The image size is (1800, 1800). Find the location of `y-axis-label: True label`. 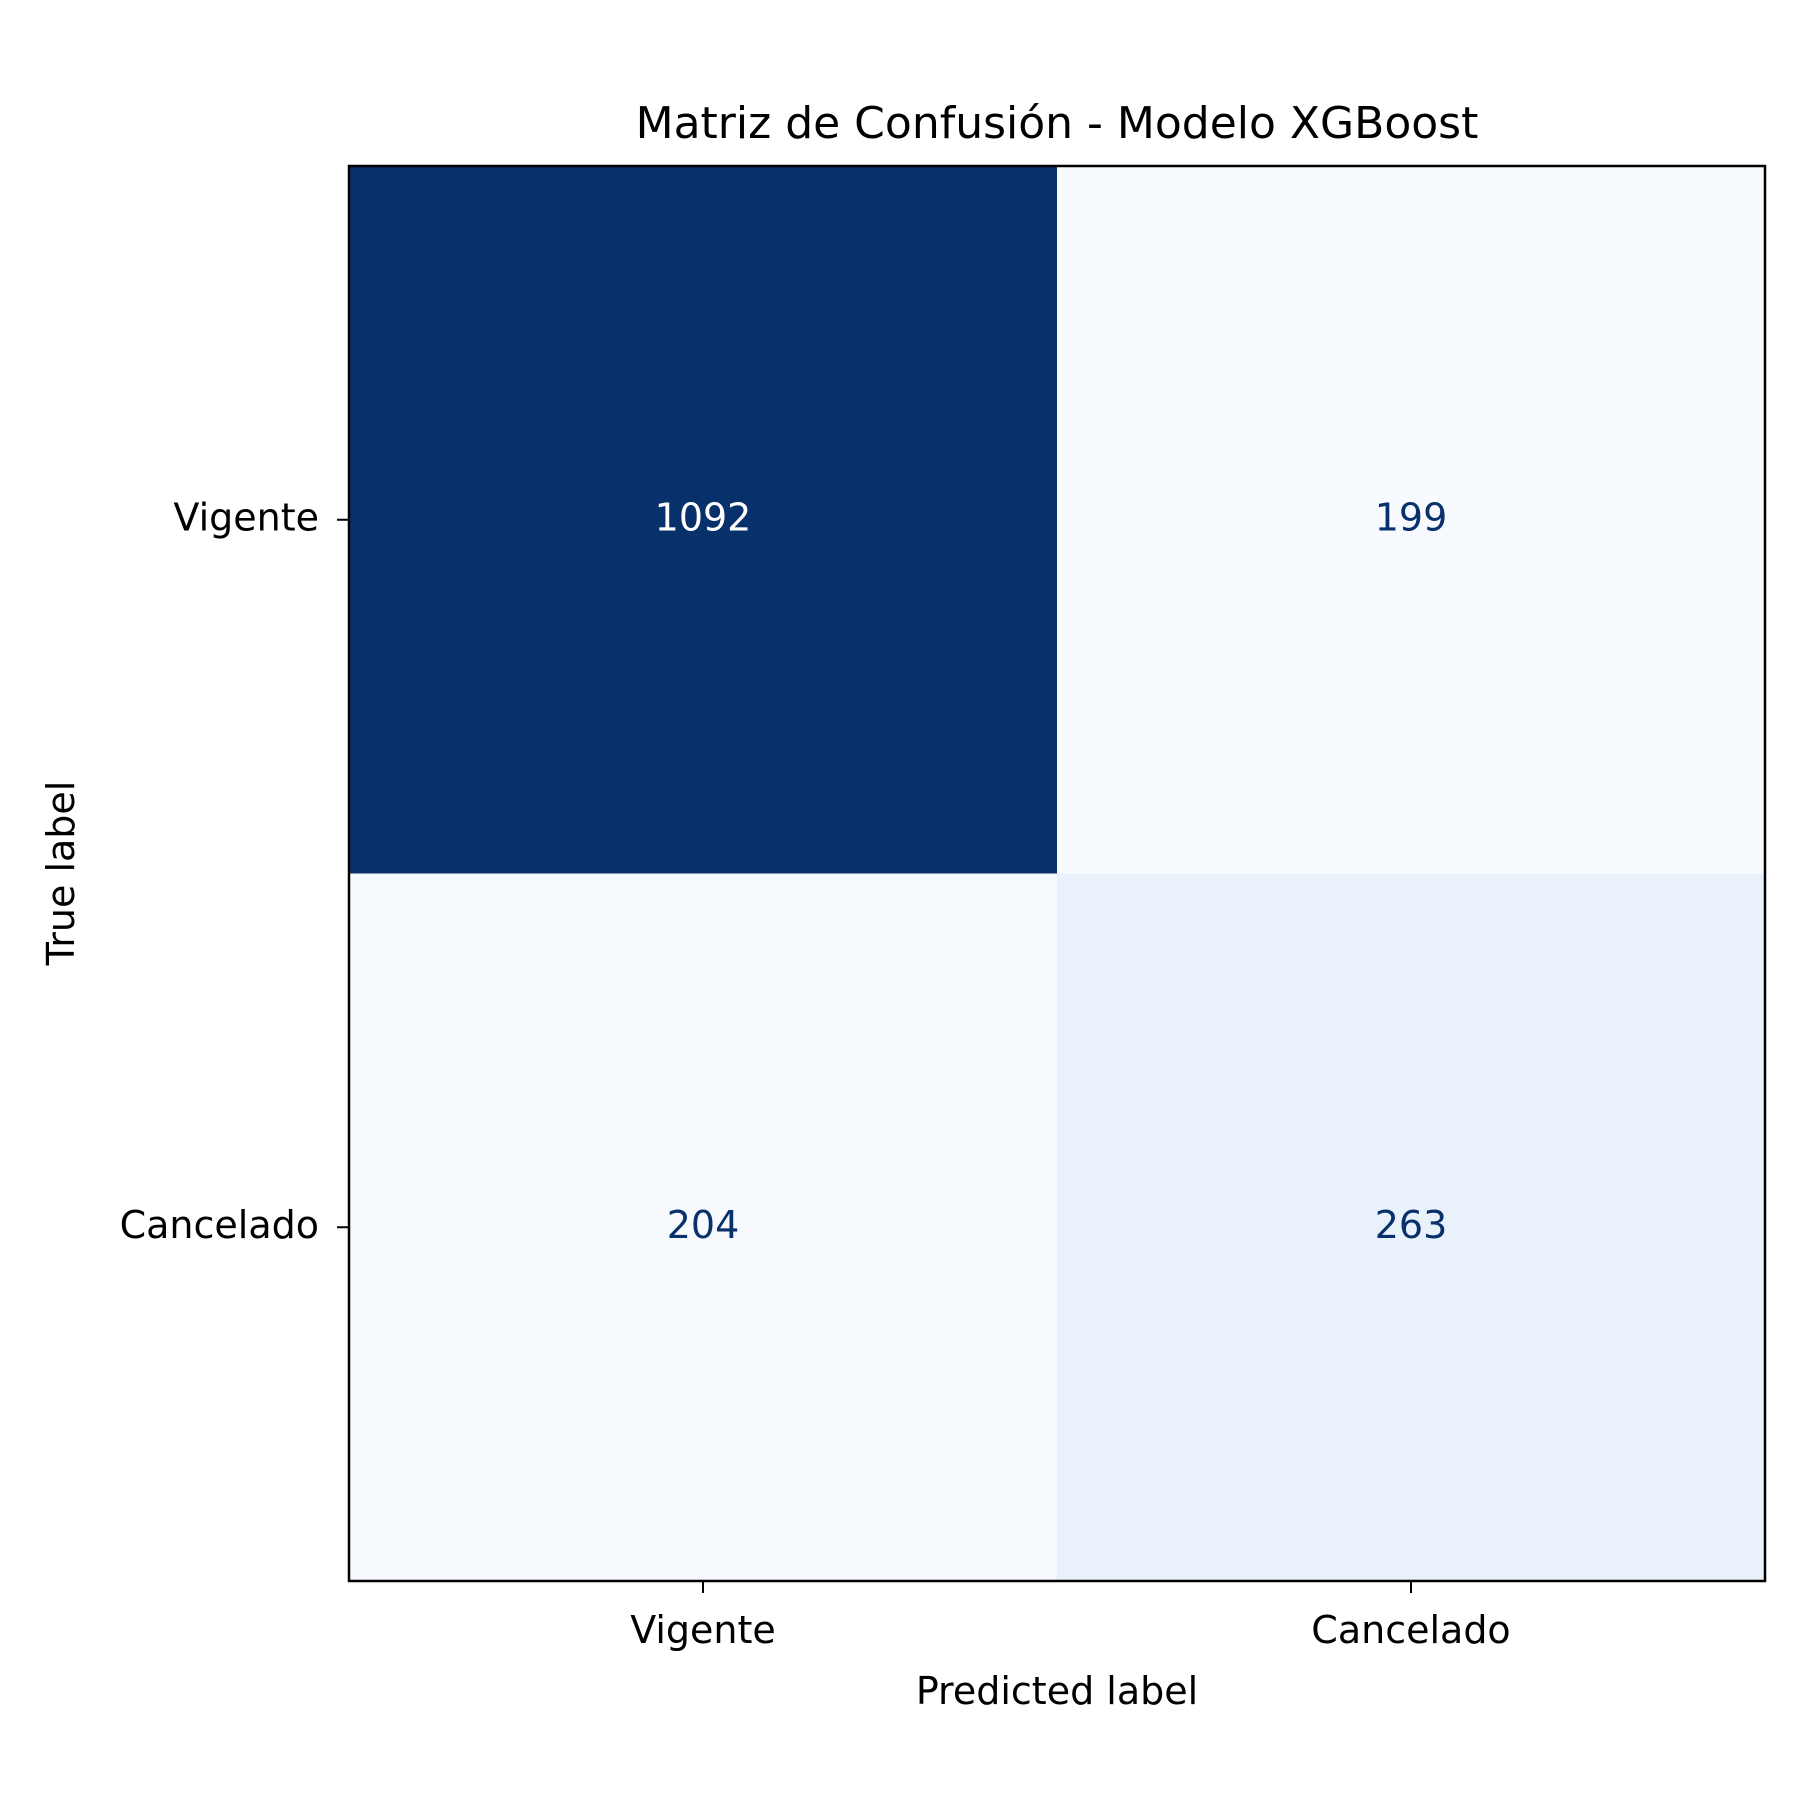

y-axis-label: True label is located at coordinates (61, 874).